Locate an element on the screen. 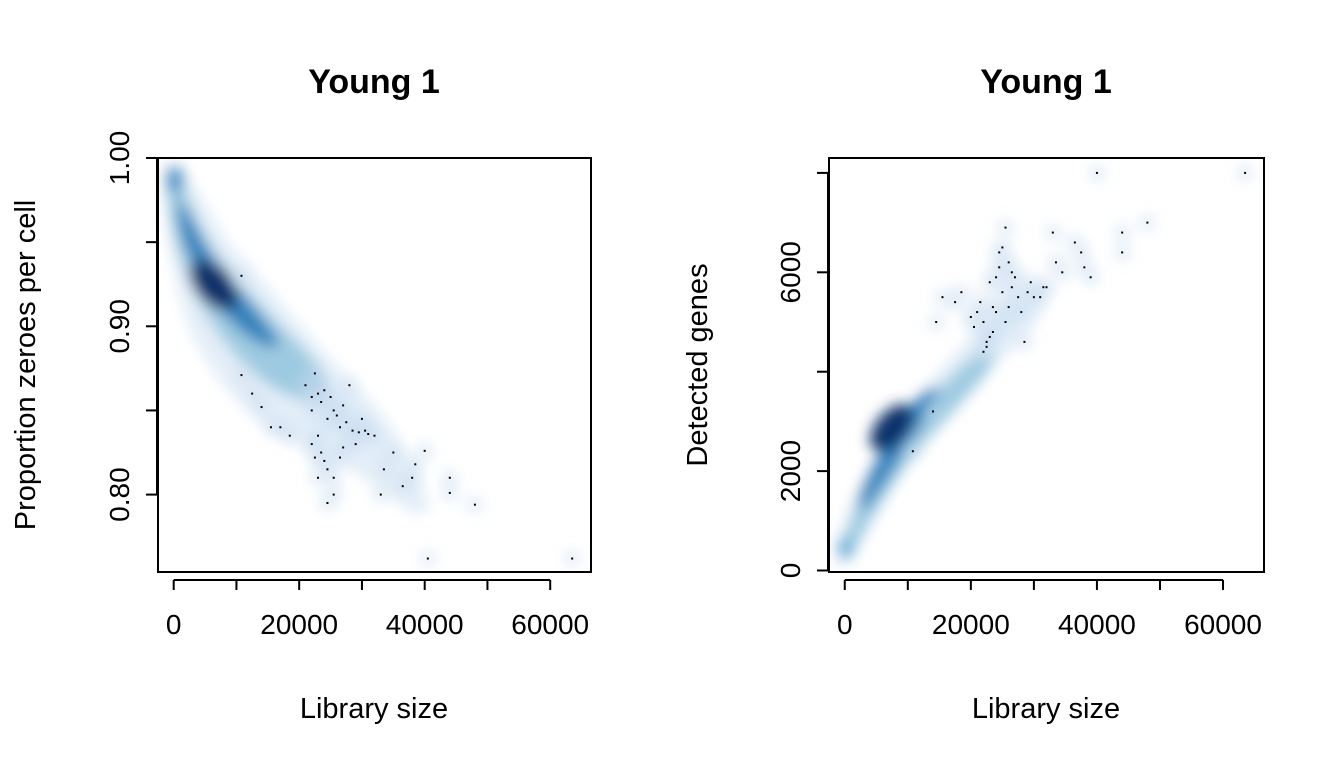  points-left is located at coordinates (407, 417).